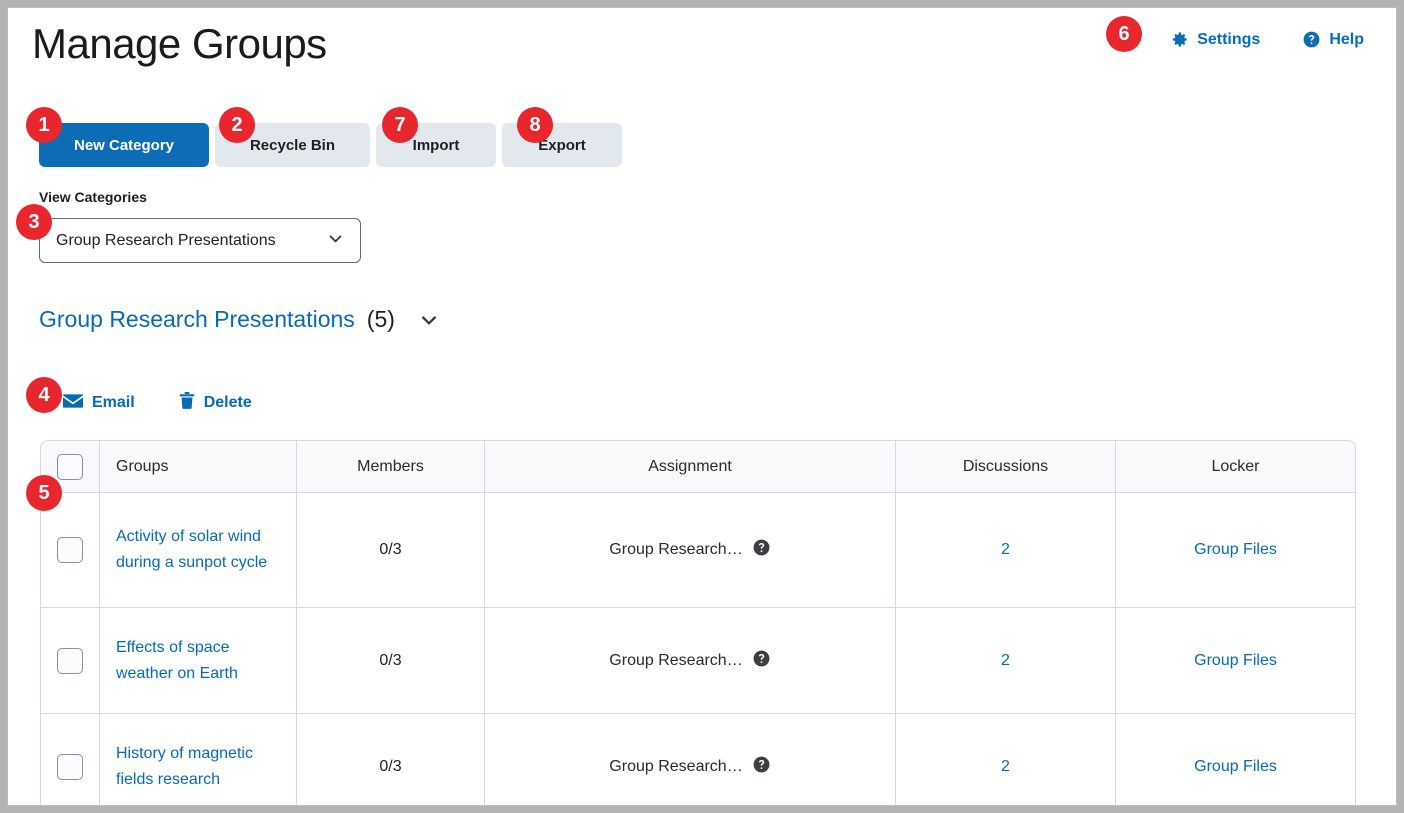 The height and width of the screenshot is (813, 1404). Describe the element at coordinates (1179, 39) in the screenshot. I see `gear-icon` at that location.